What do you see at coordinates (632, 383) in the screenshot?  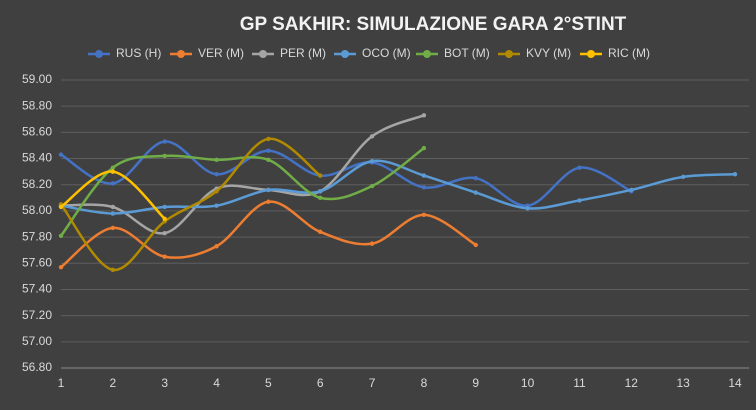 I see `x-tick-label: 12` at bounding box center [632, 383].